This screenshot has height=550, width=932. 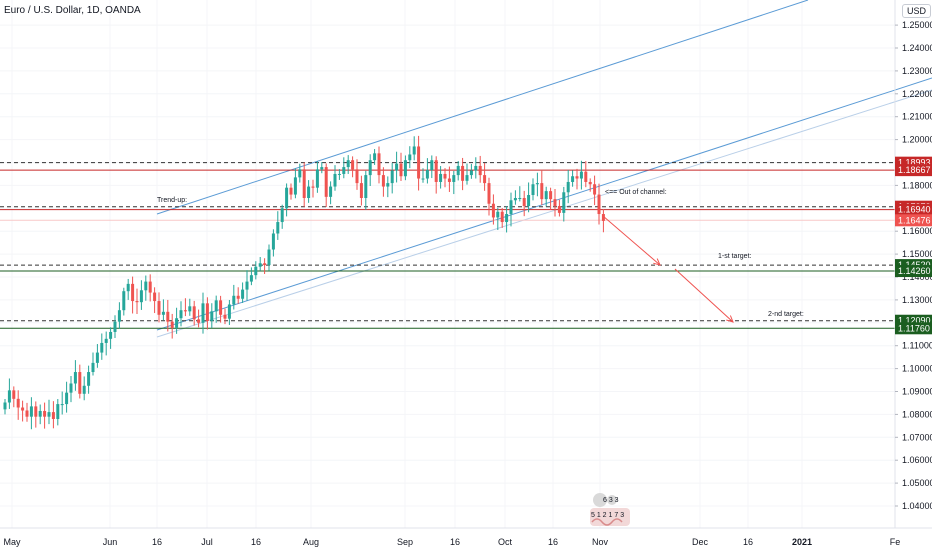 What do you see at coordinates (917, 11) in the screenshot?
I see `currency-button: USD` at bounding box center [917, 11].